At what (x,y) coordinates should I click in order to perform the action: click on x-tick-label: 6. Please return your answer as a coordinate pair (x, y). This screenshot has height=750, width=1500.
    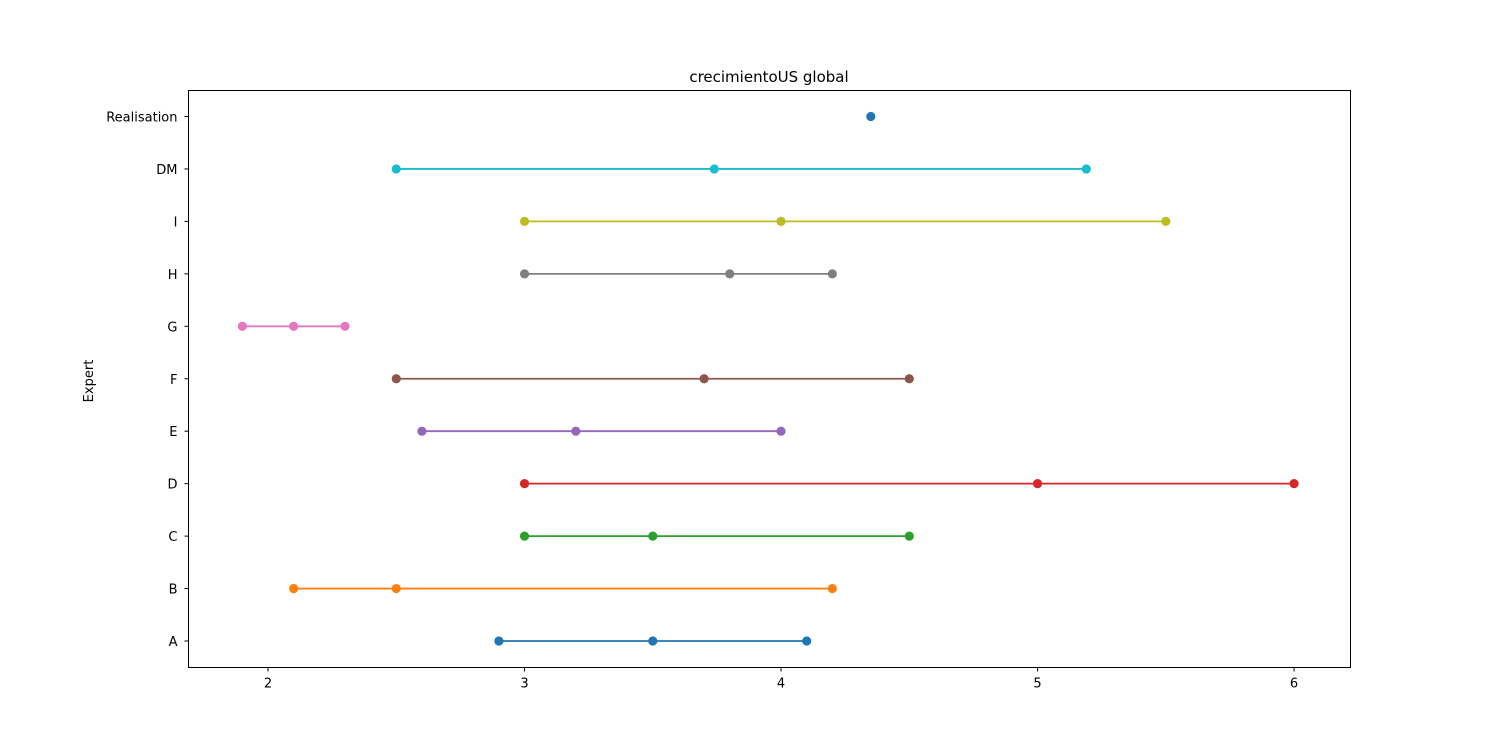
    Looking at the image, I should click on (1294, 684).